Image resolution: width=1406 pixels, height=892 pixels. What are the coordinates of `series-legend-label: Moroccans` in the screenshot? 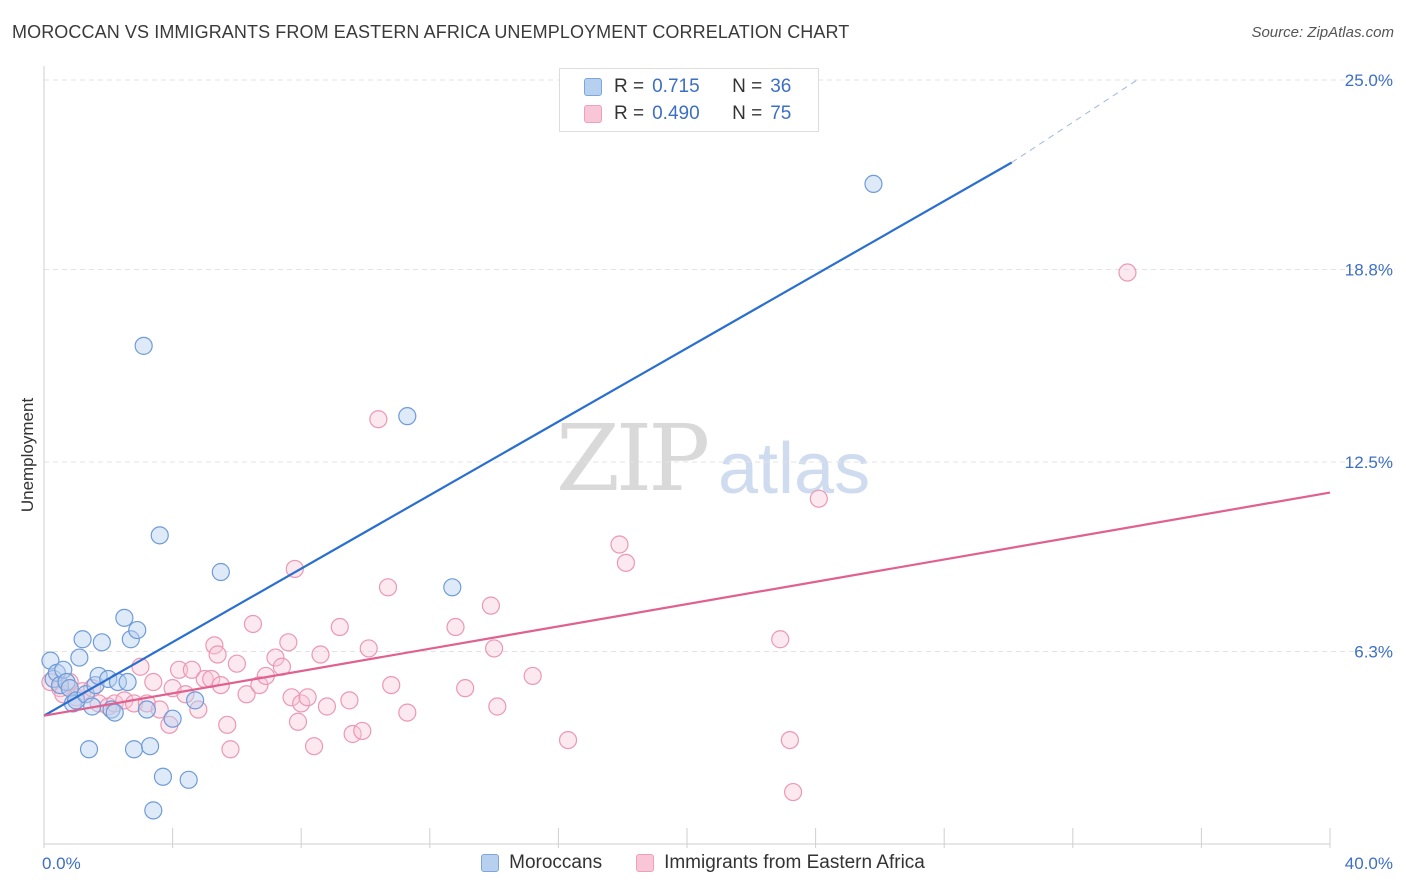 It's located at (556, 862).